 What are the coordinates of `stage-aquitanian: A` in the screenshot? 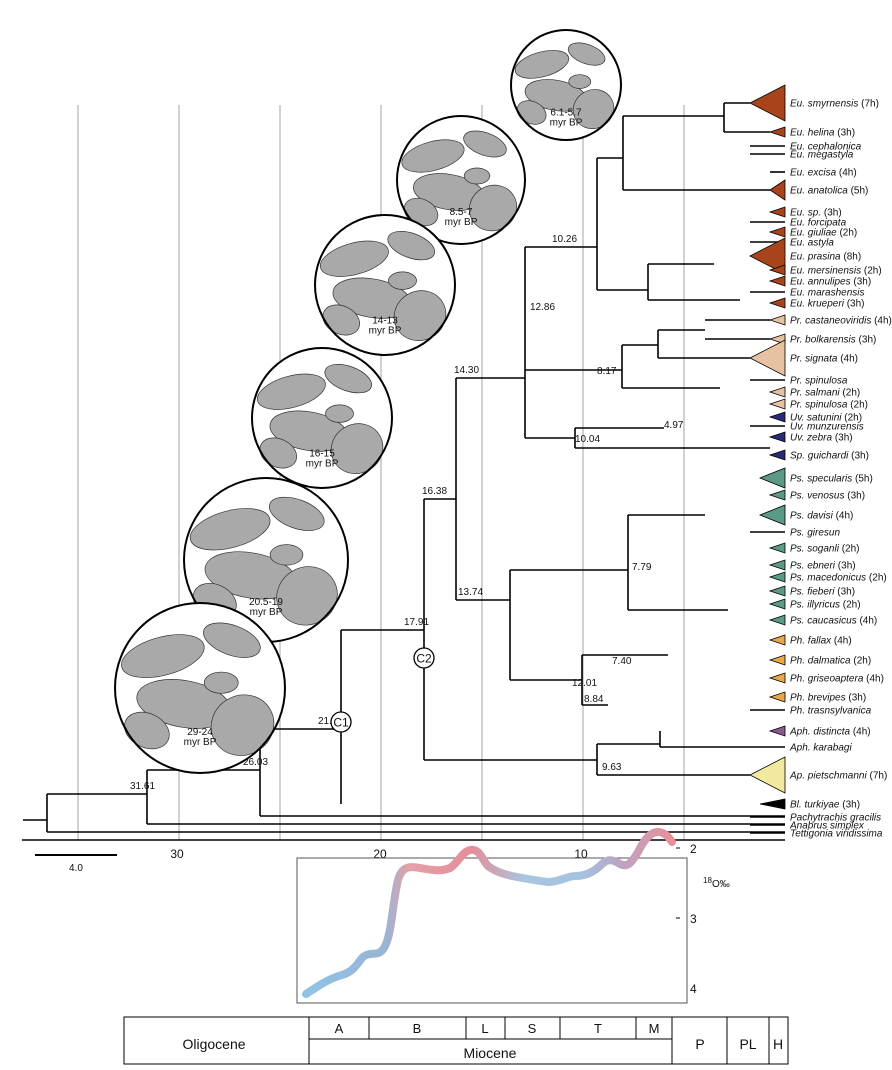 It's located at (339, 1028).